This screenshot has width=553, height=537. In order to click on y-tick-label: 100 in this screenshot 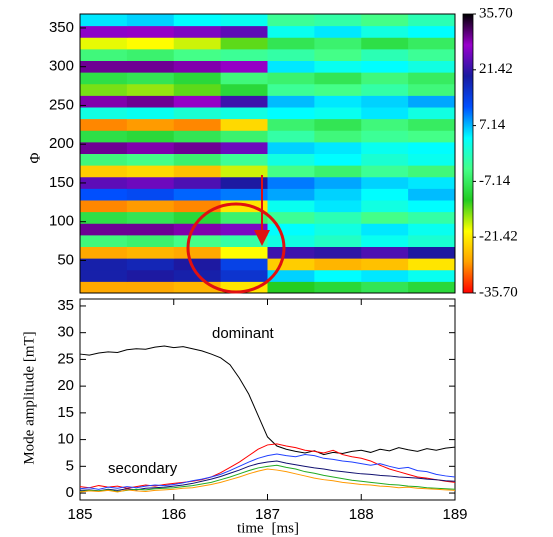, I will do `click(61, 221)`.